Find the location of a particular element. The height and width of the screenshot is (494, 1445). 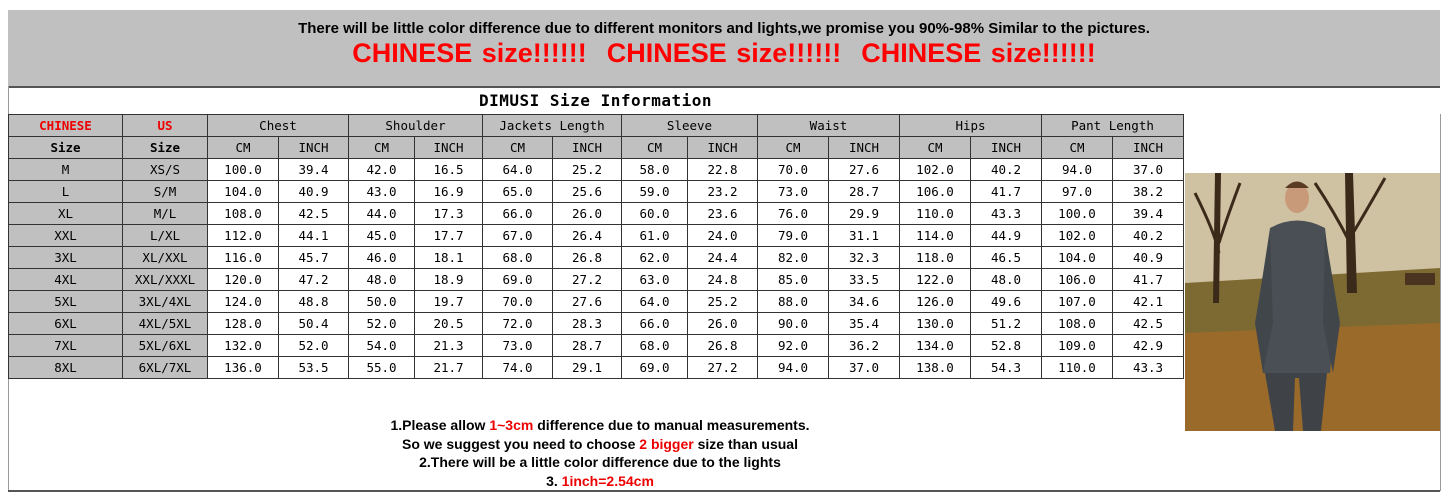

measurement-cell: 55.0 is located at coordinates (381, 367).